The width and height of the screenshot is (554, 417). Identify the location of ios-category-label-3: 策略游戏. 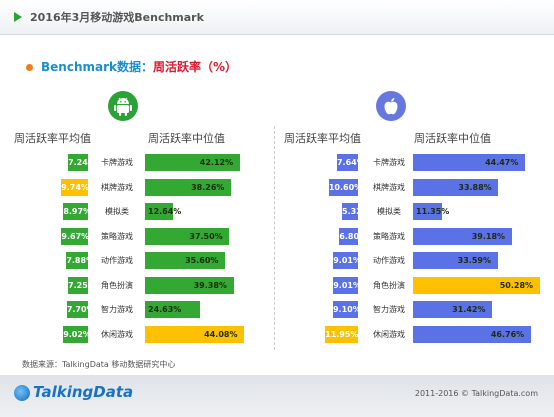
(389, 236).